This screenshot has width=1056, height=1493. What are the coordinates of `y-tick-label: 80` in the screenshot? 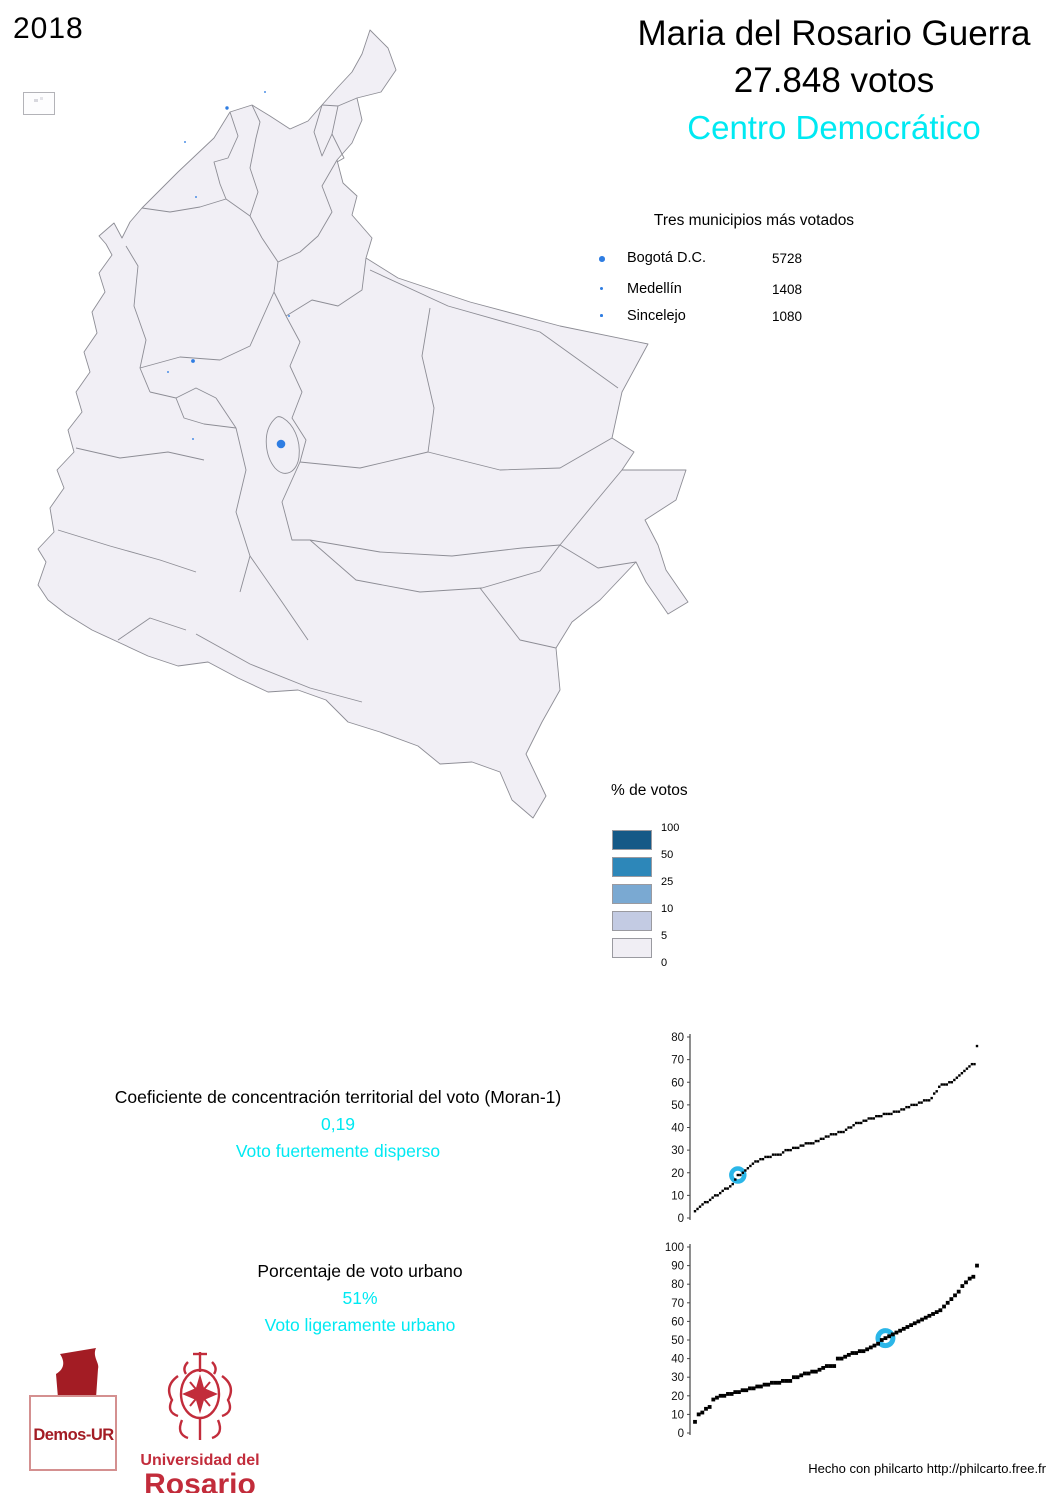 It's located at (677, 1038).